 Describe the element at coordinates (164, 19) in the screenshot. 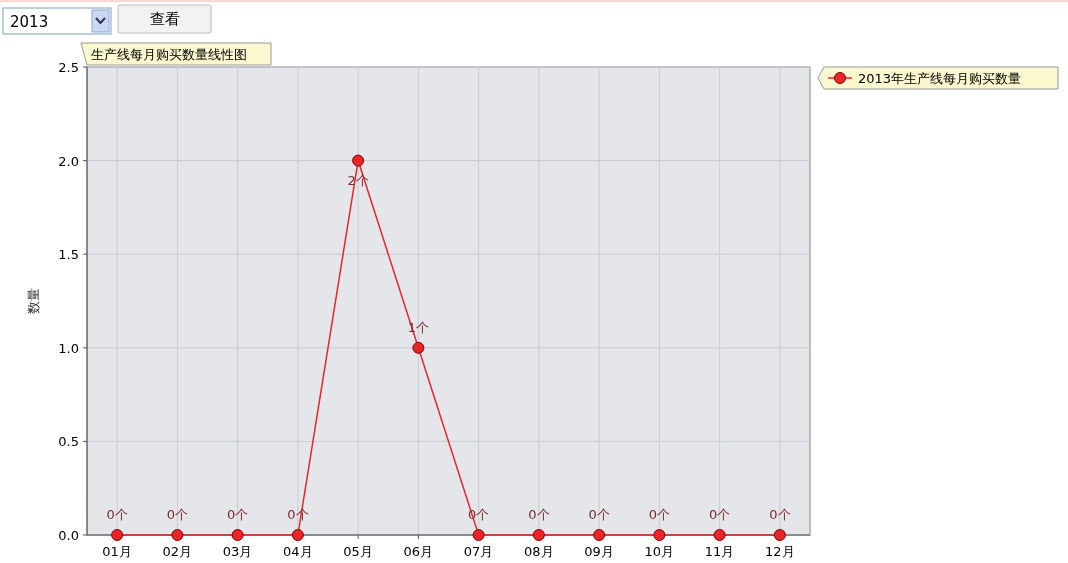

I see `button: 查看` at that location.